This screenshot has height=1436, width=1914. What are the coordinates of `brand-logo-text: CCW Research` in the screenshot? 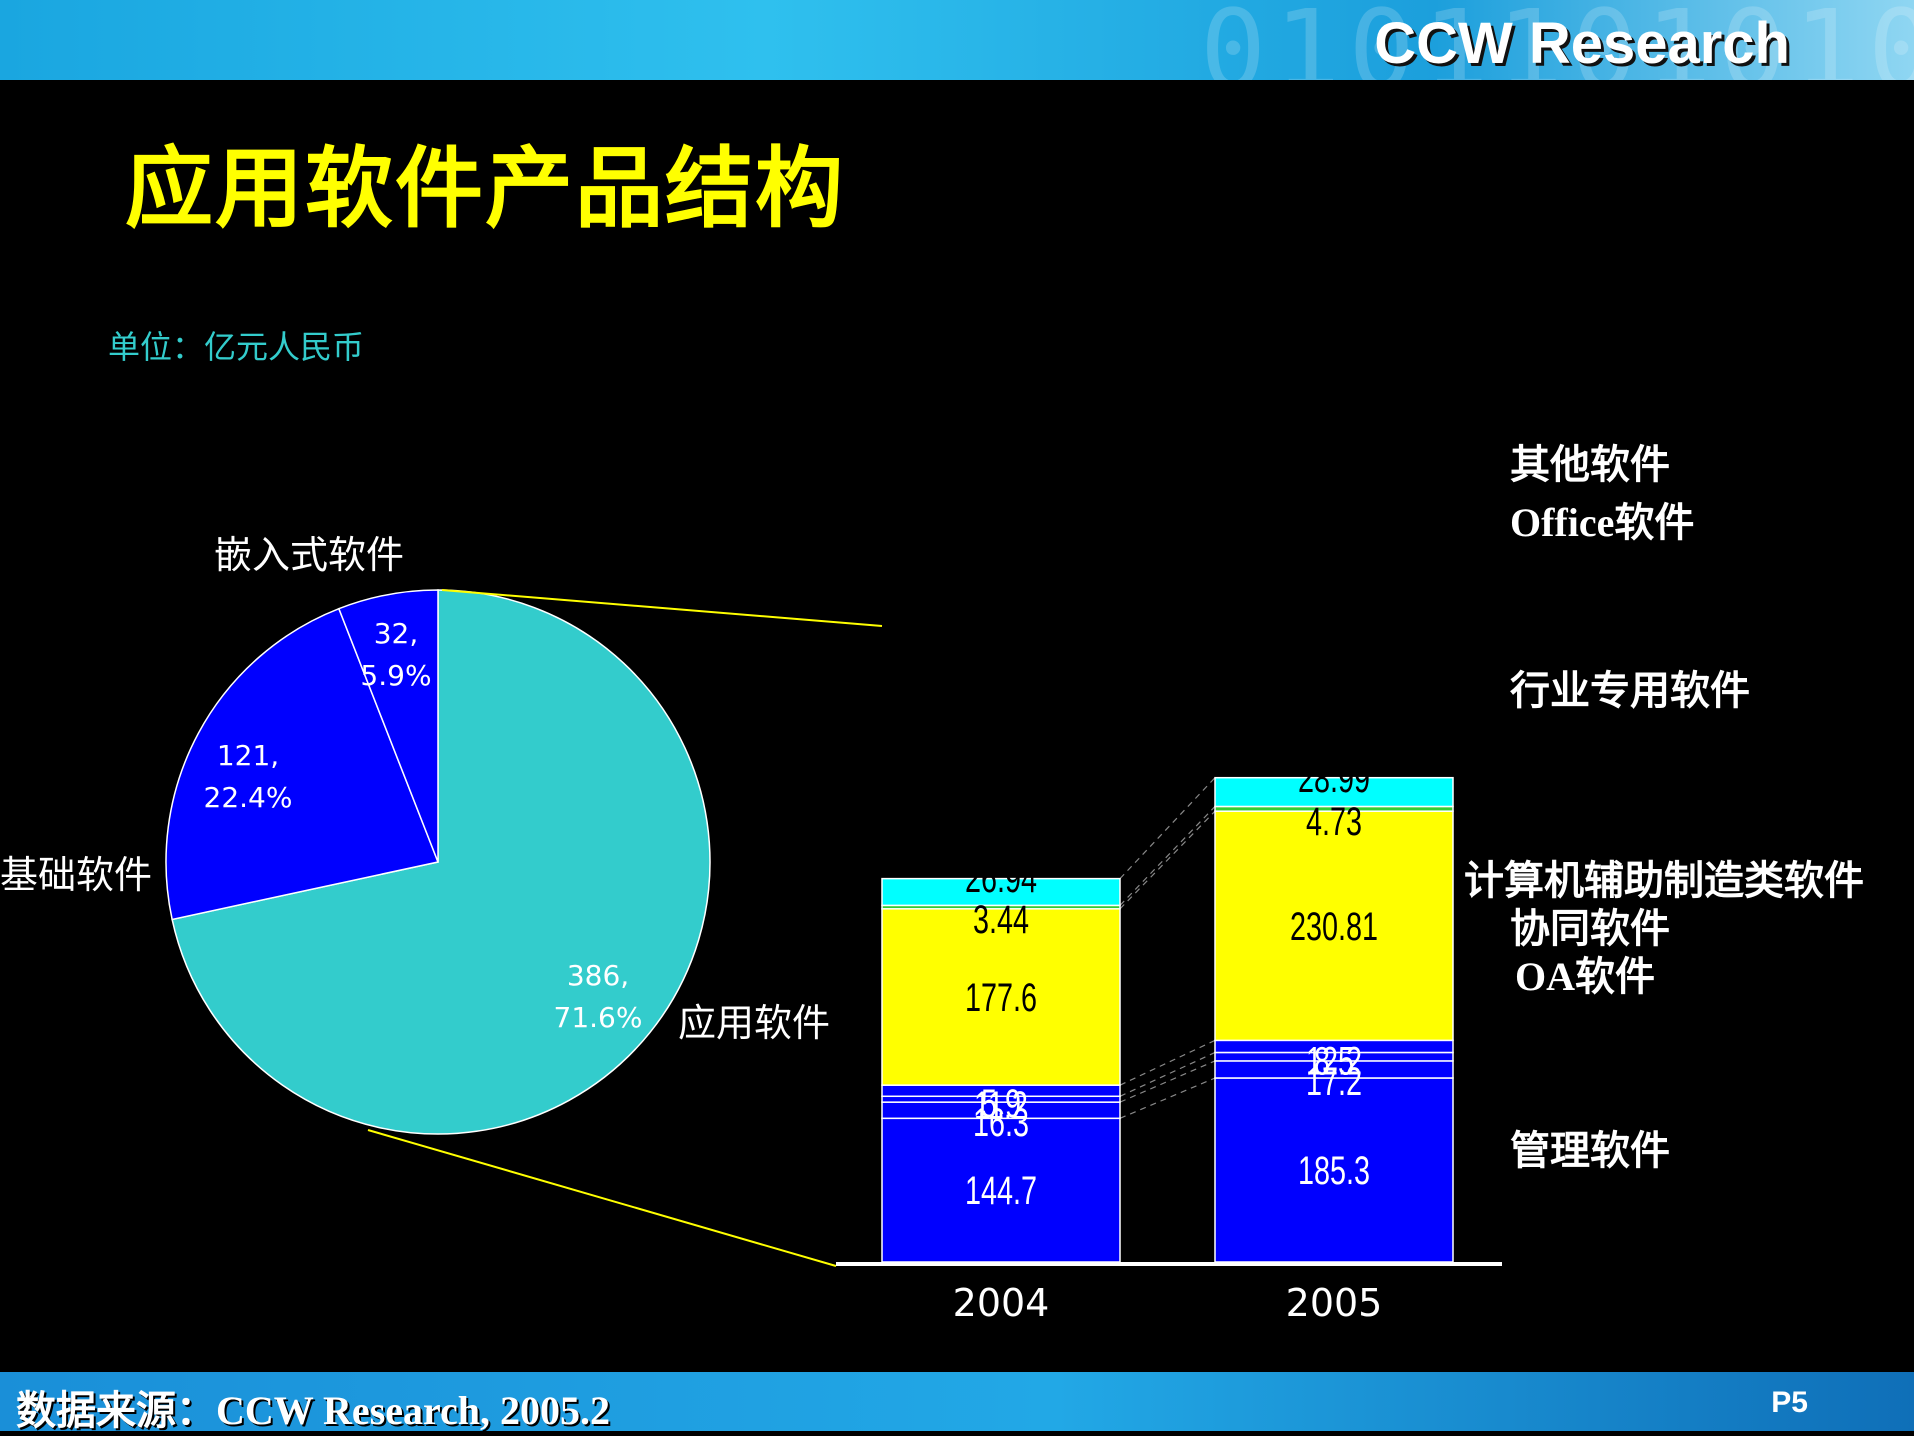 It's located at (1582, 43).